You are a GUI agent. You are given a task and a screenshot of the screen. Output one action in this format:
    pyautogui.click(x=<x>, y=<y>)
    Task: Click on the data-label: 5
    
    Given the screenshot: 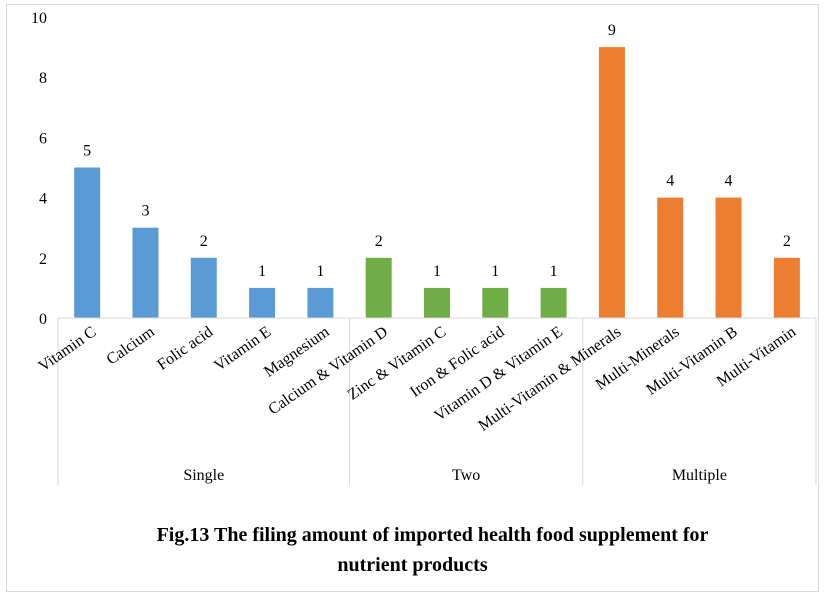 What is the action you would take?
    pyautogui.click(x=87, y=151)
    